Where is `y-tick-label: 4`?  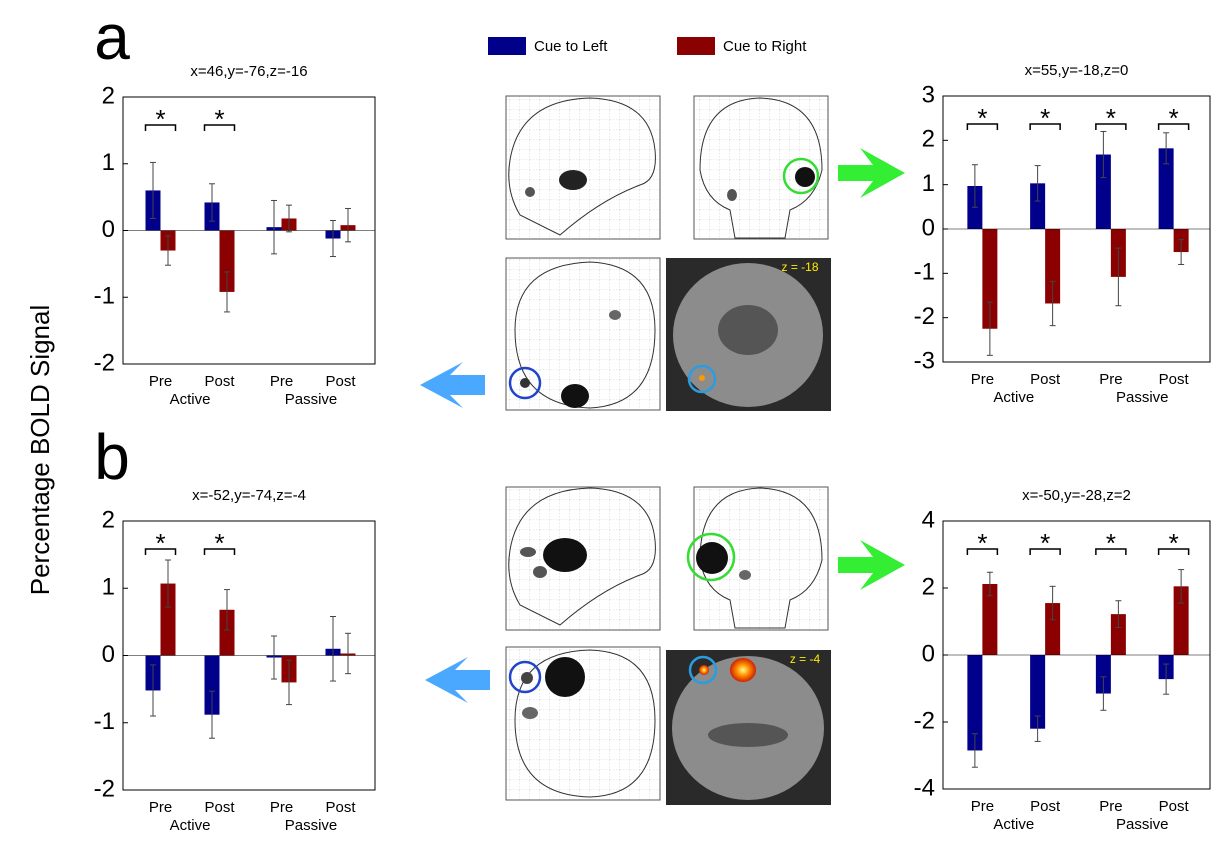
y-tick-label: 4 is located at coordinates (928, 519).